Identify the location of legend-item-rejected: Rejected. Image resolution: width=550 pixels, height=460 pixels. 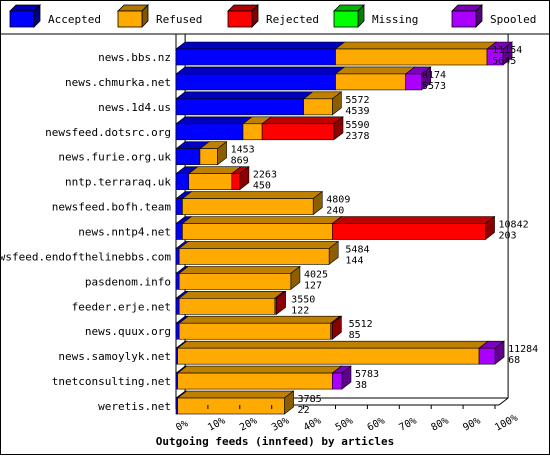
(273, 16).